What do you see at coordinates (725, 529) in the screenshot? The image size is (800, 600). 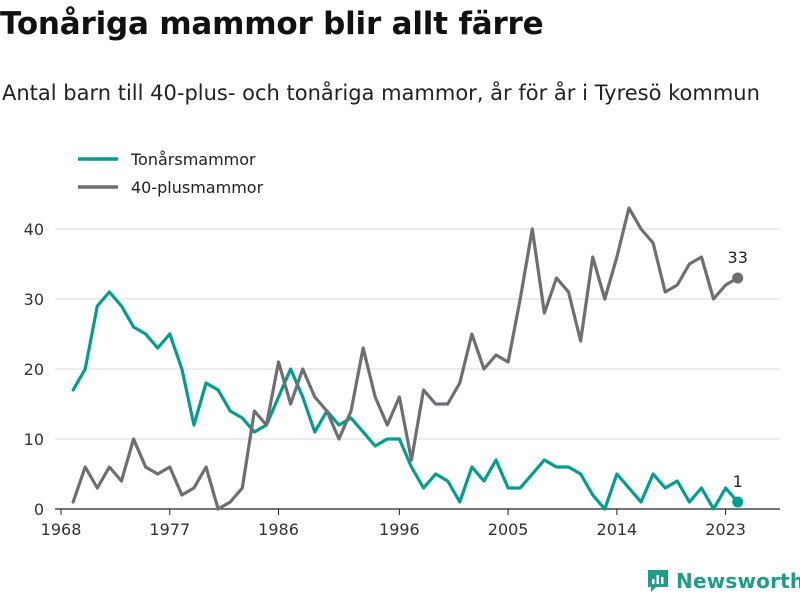 I see `x-tick-label: 2023` at bounding box center [725, 529].